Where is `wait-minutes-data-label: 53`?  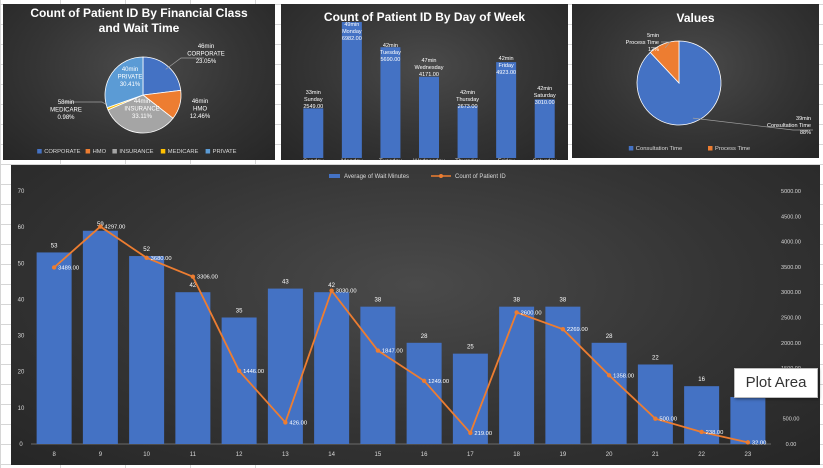
wait-minutes-data-label: 53 is located at coordinates (54, 246).